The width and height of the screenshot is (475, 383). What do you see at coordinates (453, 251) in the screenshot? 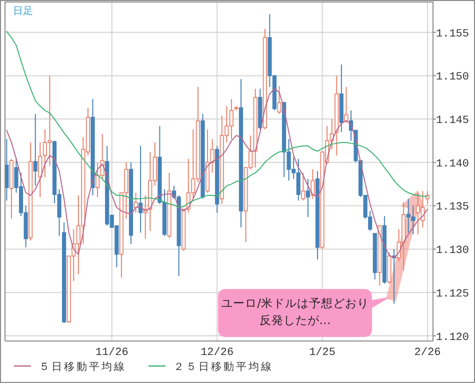
I see `y-tick-label: 1.130` at bounding box center [453, 251].